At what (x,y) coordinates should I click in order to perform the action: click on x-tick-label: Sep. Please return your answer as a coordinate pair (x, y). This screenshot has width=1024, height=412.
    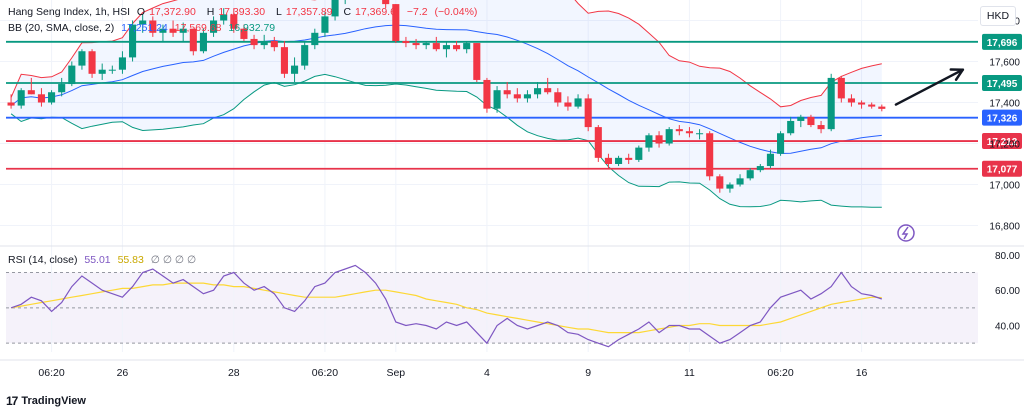
    Looking at the image, I should click on (395, 373).